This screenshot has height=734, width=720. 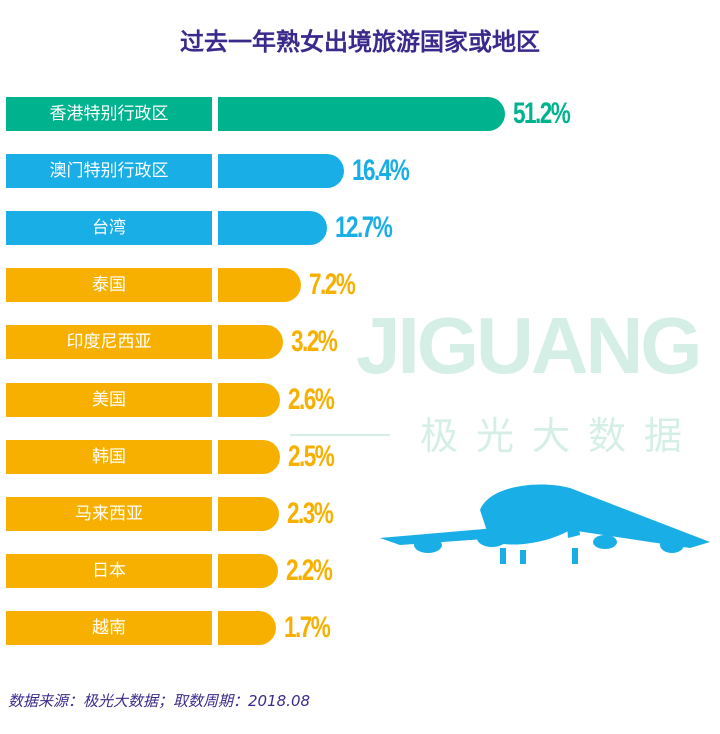 I want to click on category-label: 台湾, so click(x=109, y=228).